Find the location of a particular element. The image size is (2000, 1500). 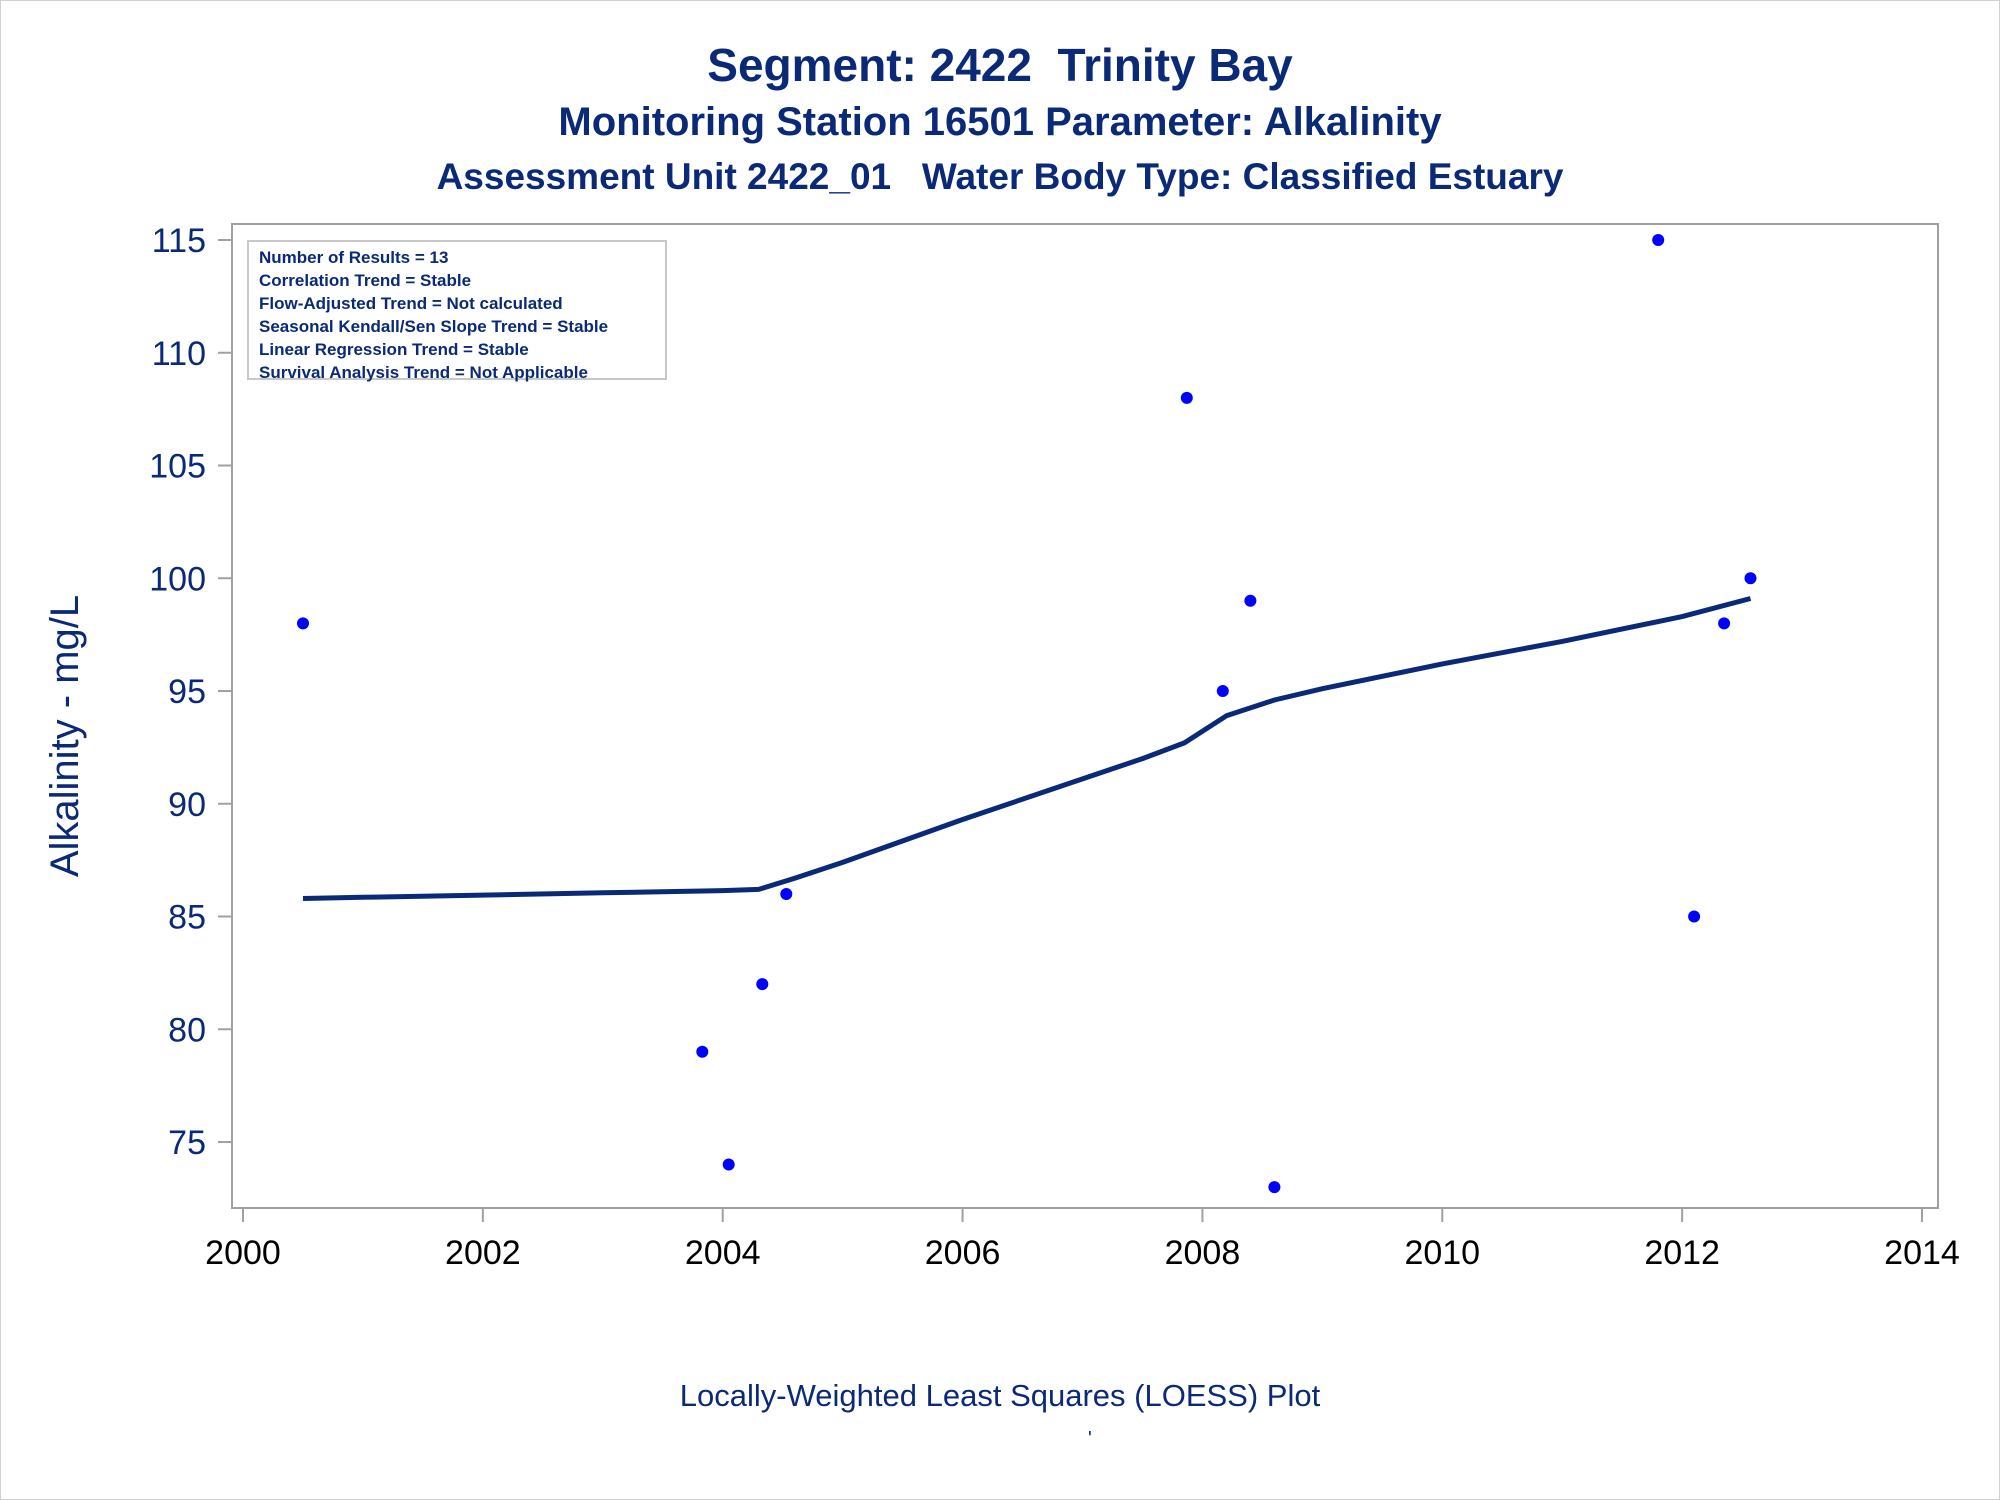

y-tick-label: 85 is located at coordinates (187, 918).